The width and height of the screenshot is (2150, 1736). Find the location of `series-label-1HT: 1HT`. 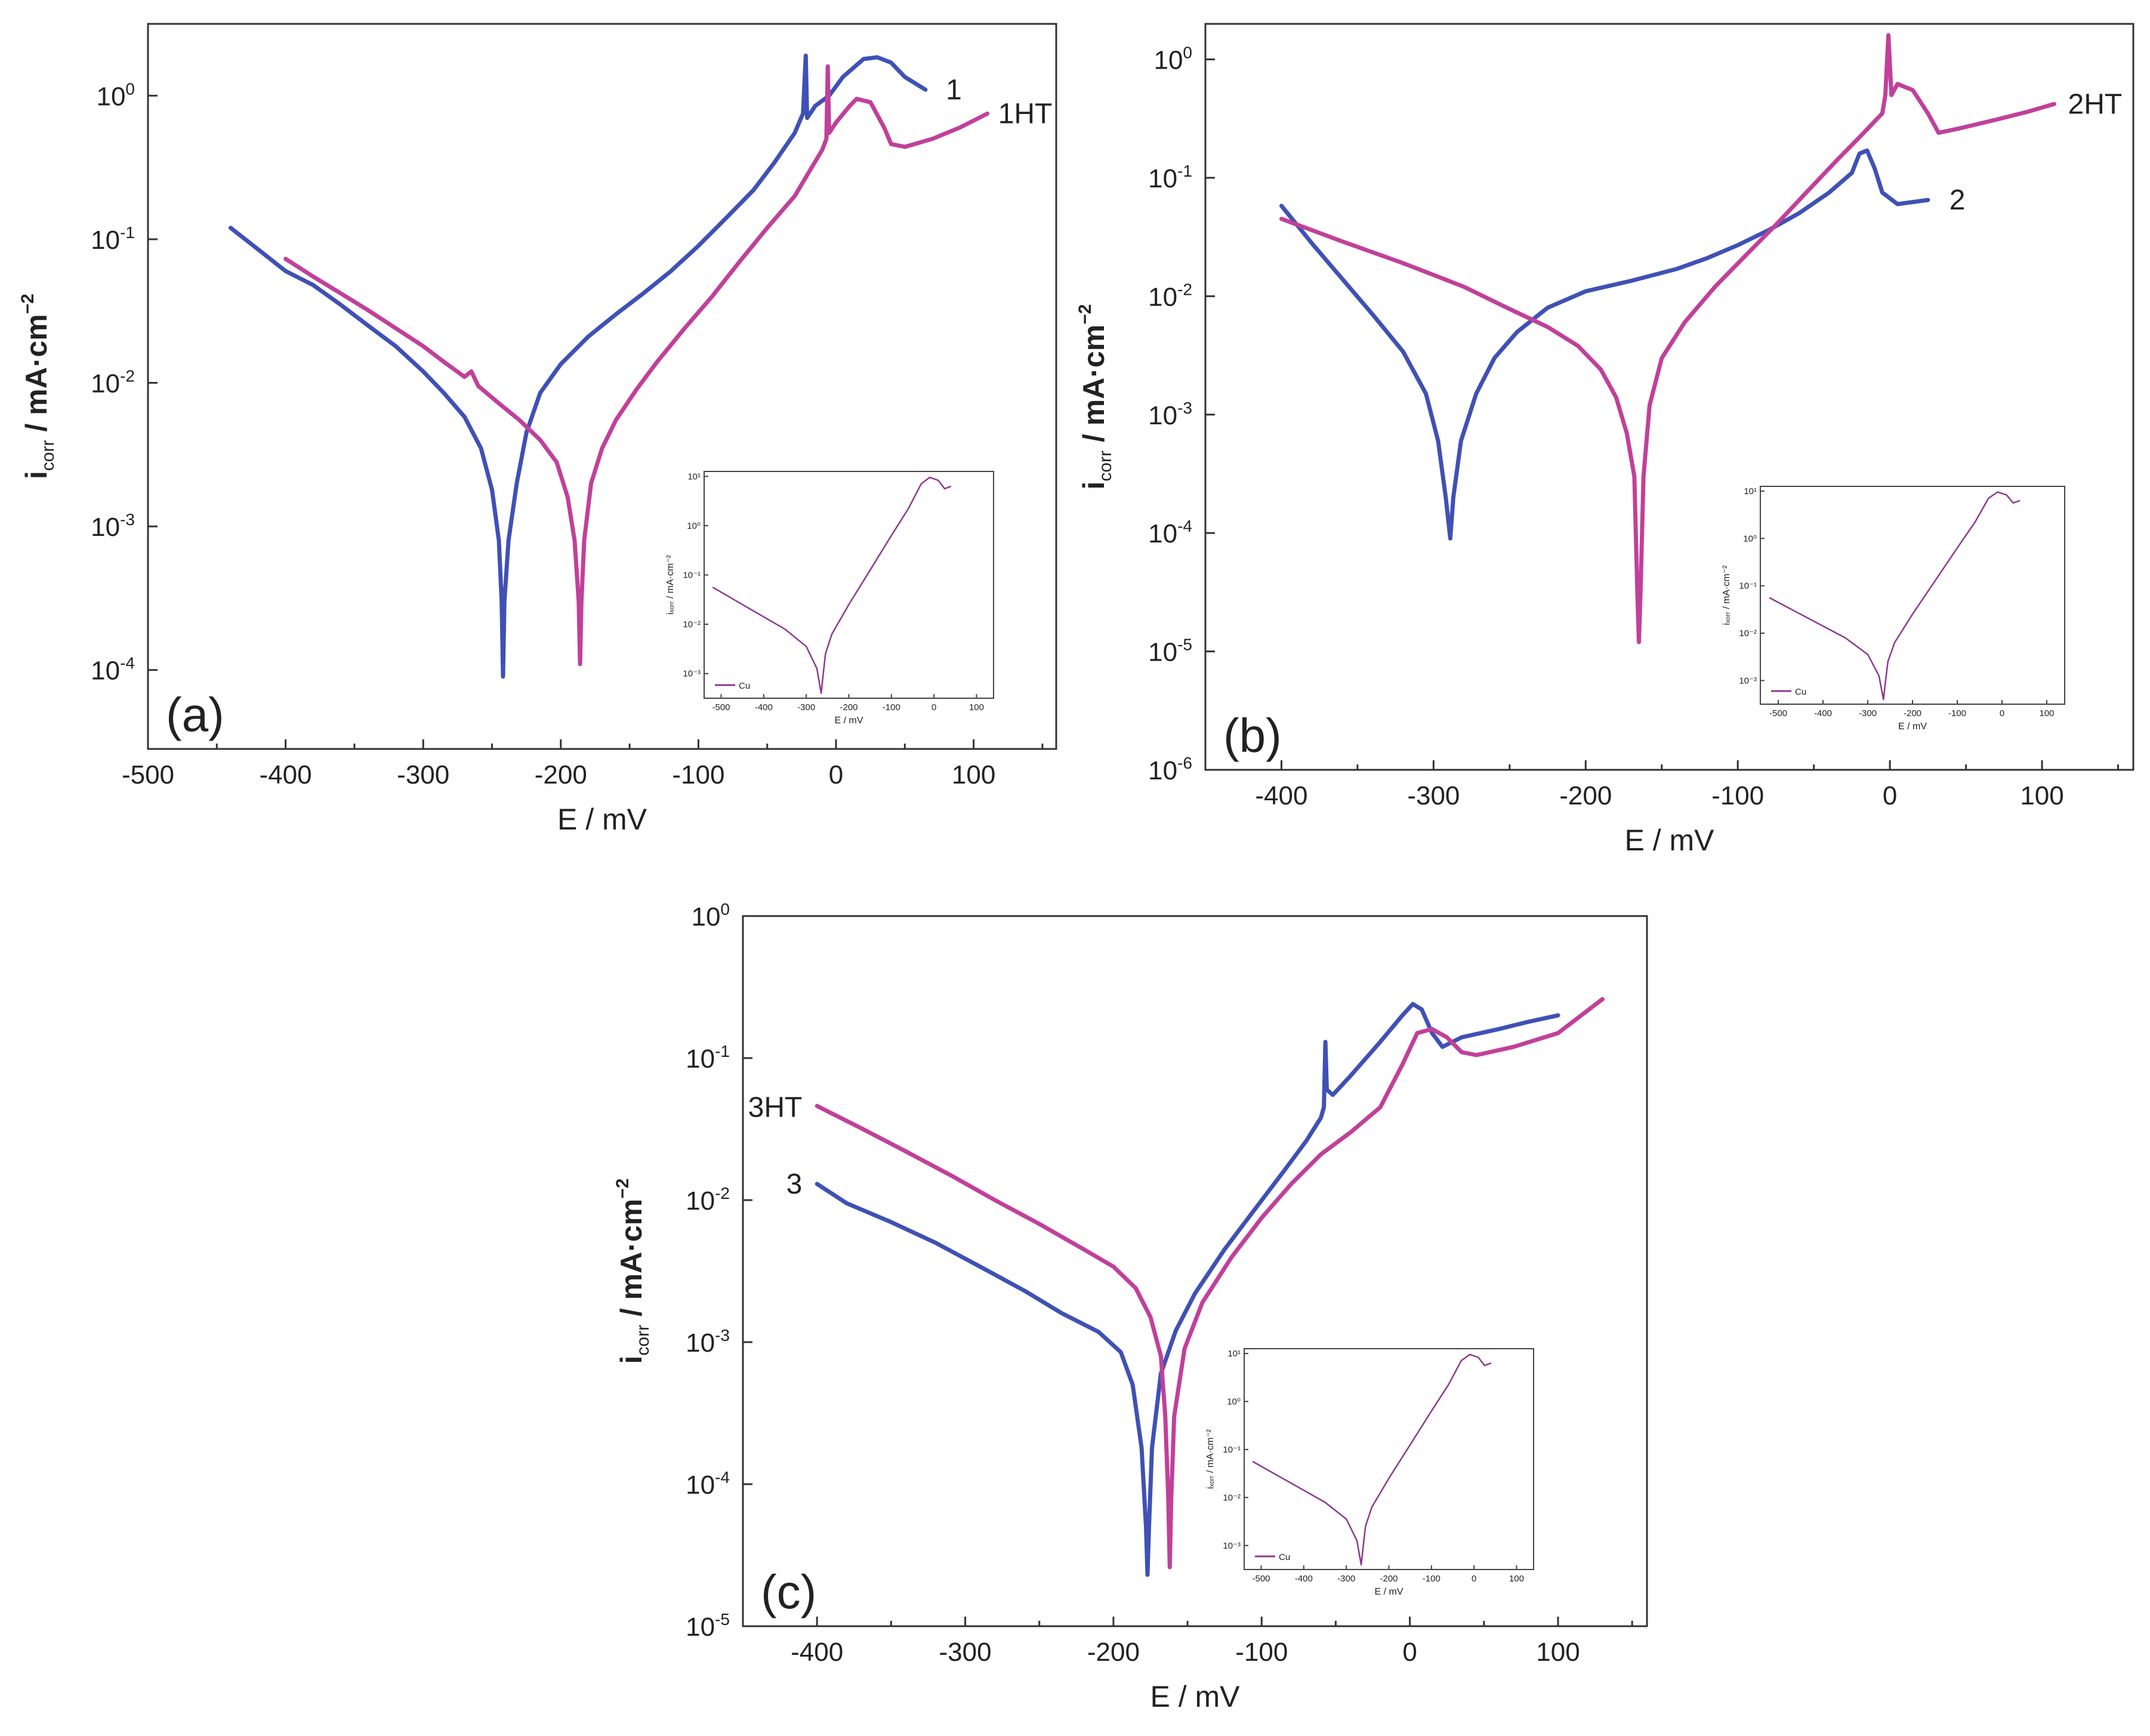

series-label-1HT: 1HT is located at coordinates (1025, 113).